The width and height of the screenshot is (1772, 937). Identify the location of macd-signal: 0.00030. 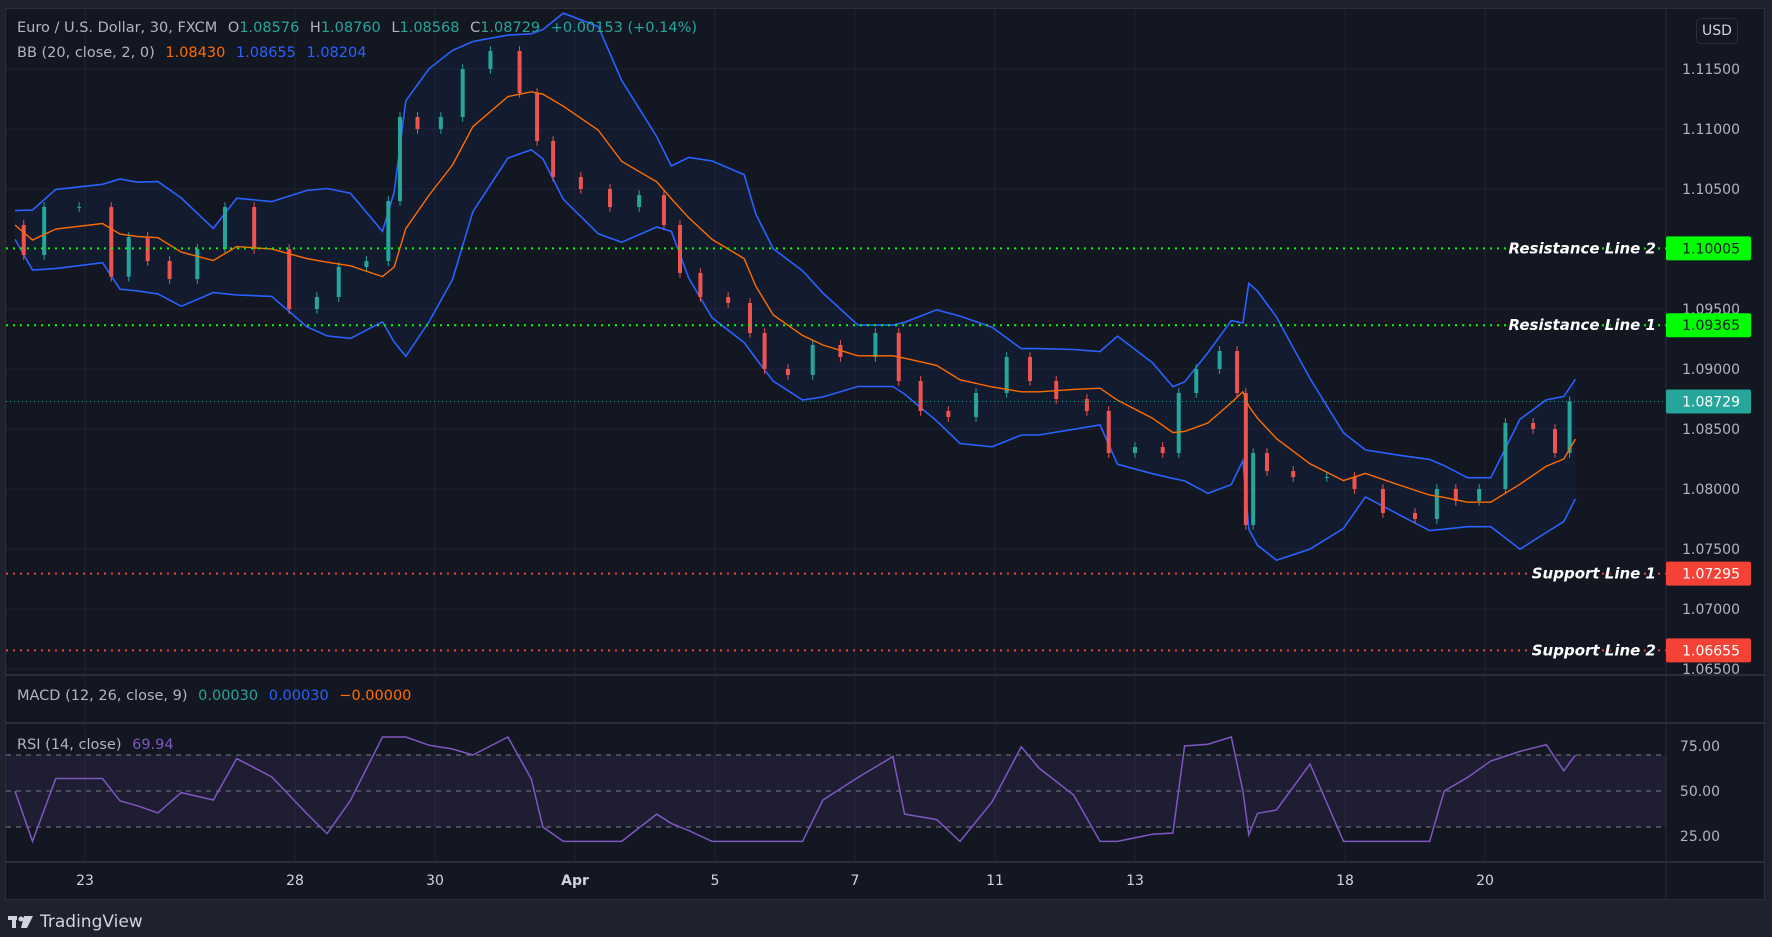
(298, 696).